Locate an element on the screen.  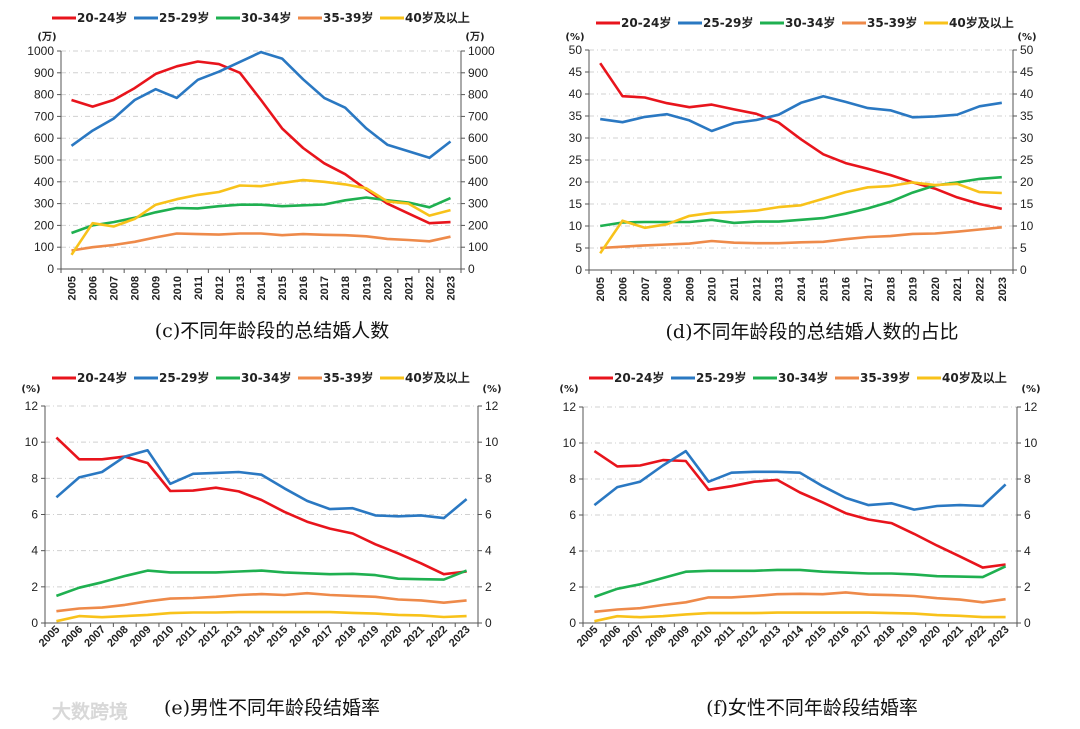
y-tick-label-right: 40 is located at coordinates (1027, 94).